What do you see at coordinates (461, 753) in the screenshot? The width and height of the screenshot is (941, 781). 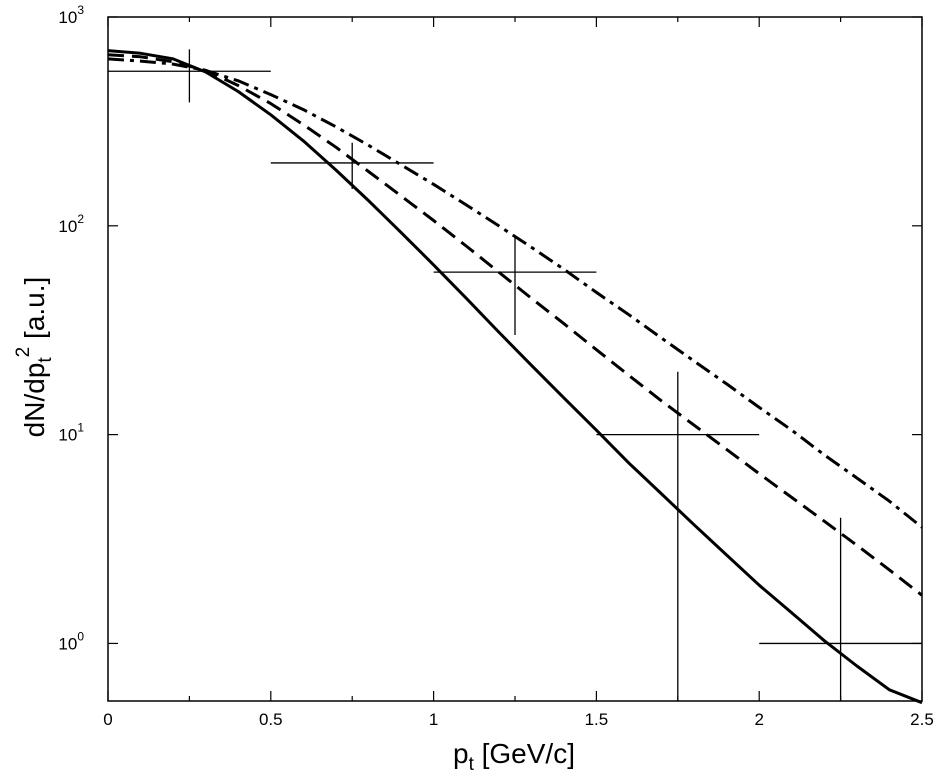 I see `x-axis-title-main: p` at bounding box center [461, 753].